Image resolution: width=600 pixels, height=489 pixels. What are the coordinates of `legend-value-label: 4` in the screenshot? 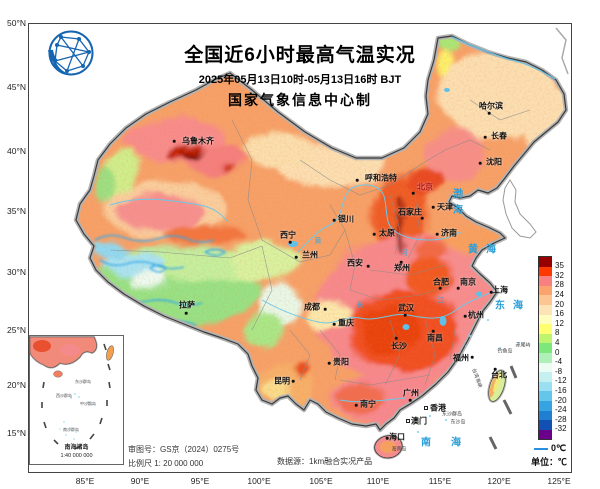 It's located at (557, 342).